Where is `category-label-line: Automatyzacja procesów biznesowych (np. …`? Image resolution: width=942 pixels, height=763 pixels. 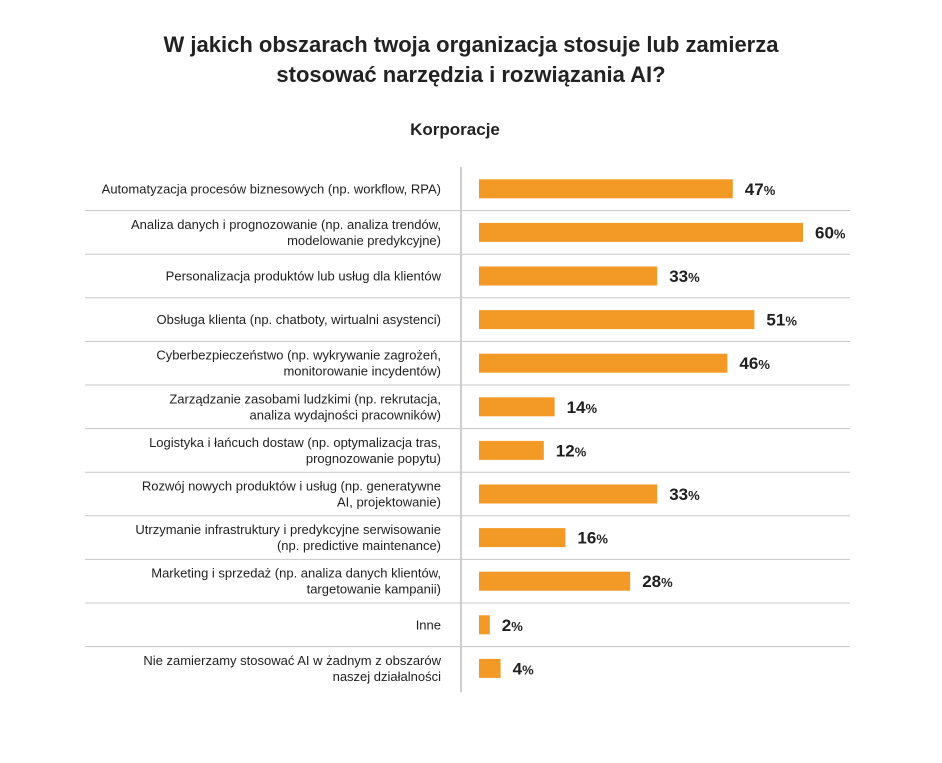 category-label-line: Automatyzacja procesów biznesowych (np. … is located at coordinates (271, 188).